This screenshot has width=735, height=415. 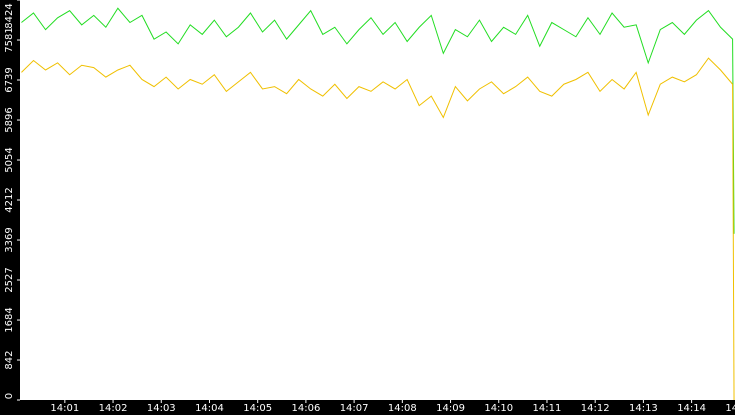 What do you see at coordinates (730, 408) in the screenshot?
I see `x-tick-label: 14:15` at bounding box center [730, 408].